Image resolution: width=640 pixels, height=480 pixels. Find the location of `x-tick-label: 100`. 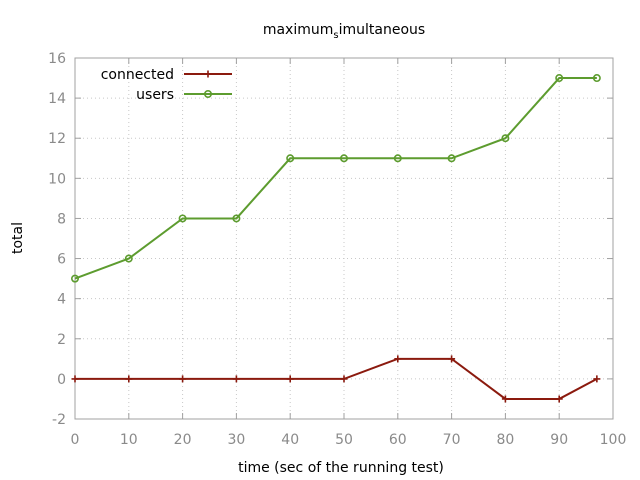

x-tick-label: 100 is located at coordinates (613, 440).